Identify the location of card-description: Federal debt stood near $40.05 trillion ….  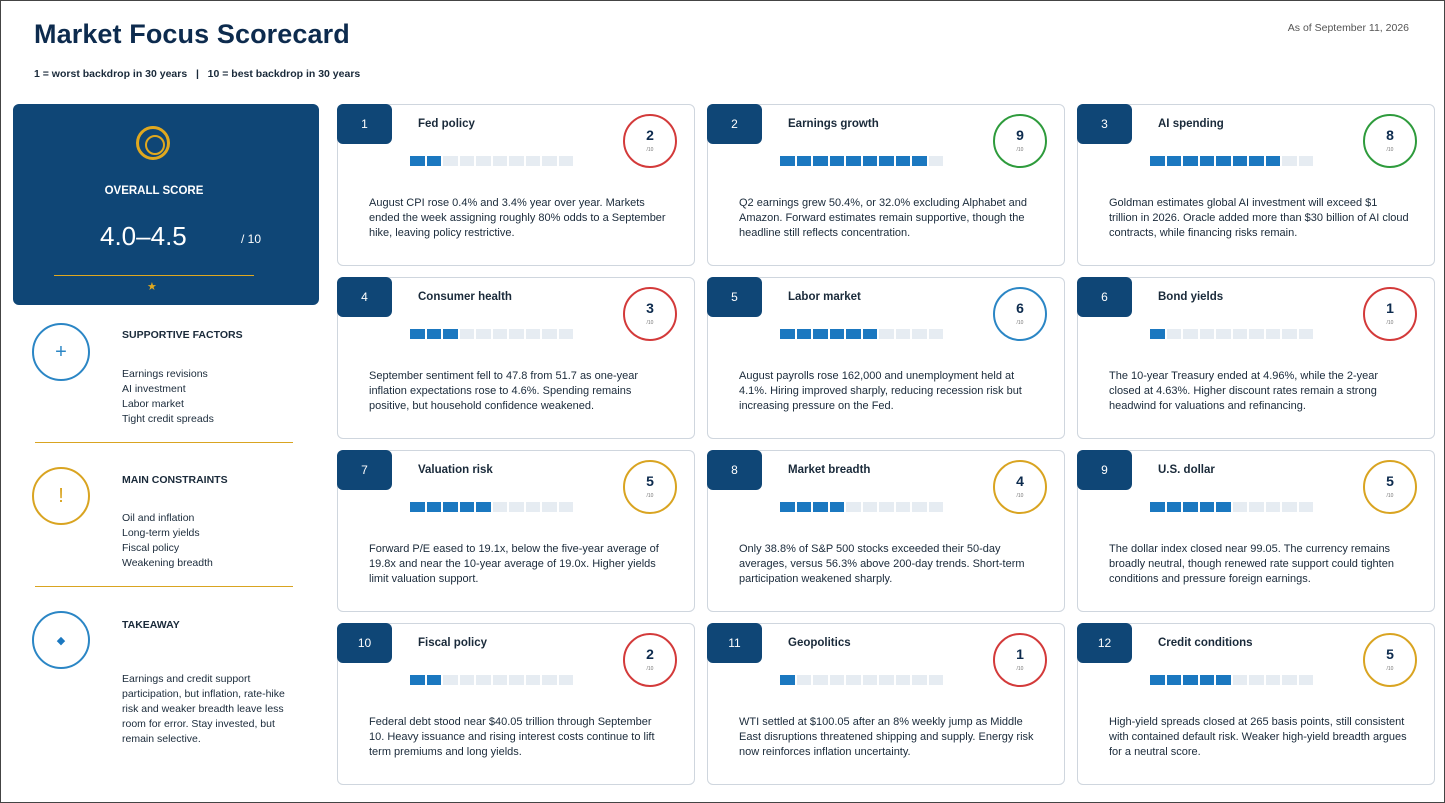
(512, 737).